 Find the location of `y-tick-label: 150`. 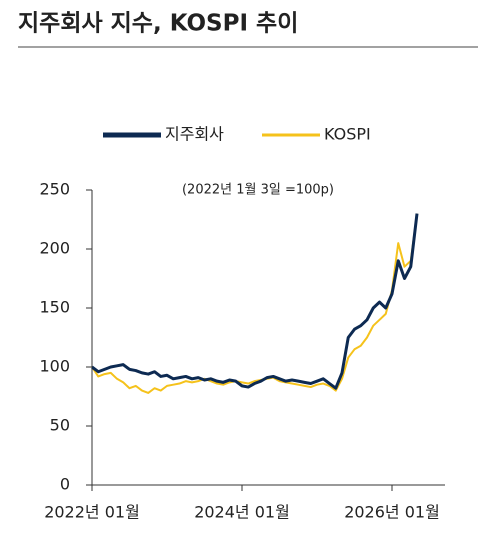

y-tick-label: 150 is located at coordinates (54, 307).